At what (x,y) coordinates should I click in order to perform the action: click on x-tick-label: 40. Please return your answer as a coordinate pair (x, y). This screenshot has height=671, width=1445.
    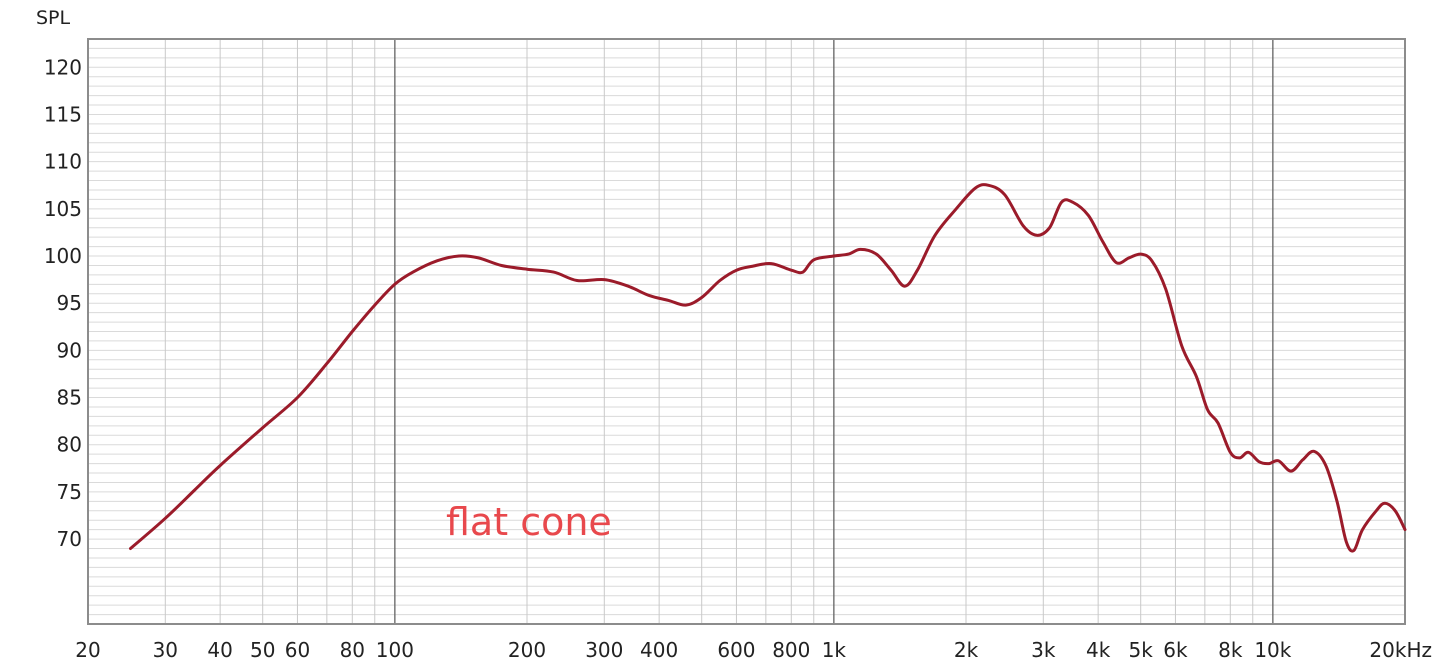
    Looking at the image, I should click on (219, 650).